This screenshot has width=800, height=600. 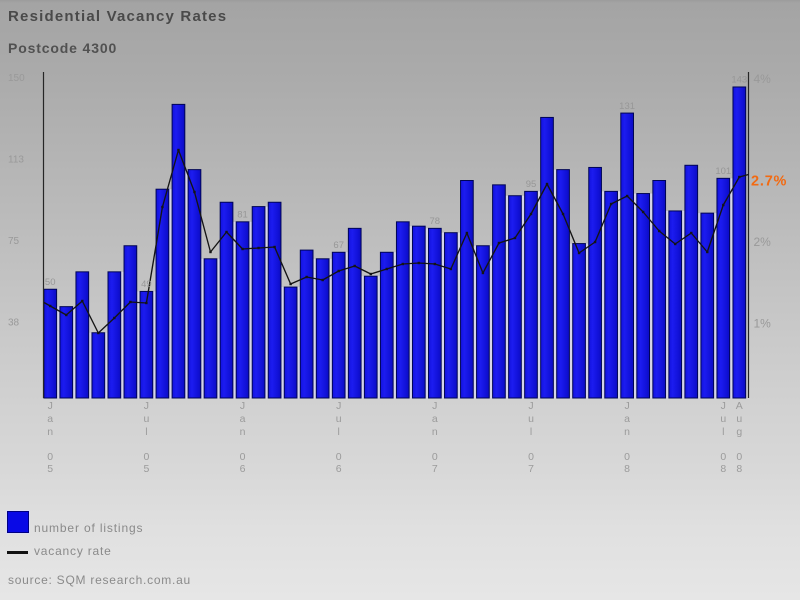 What do you see at coordinates (242, 215) in the screenshot?
I see `svg-text: 81` at bounding box center [242, 215].